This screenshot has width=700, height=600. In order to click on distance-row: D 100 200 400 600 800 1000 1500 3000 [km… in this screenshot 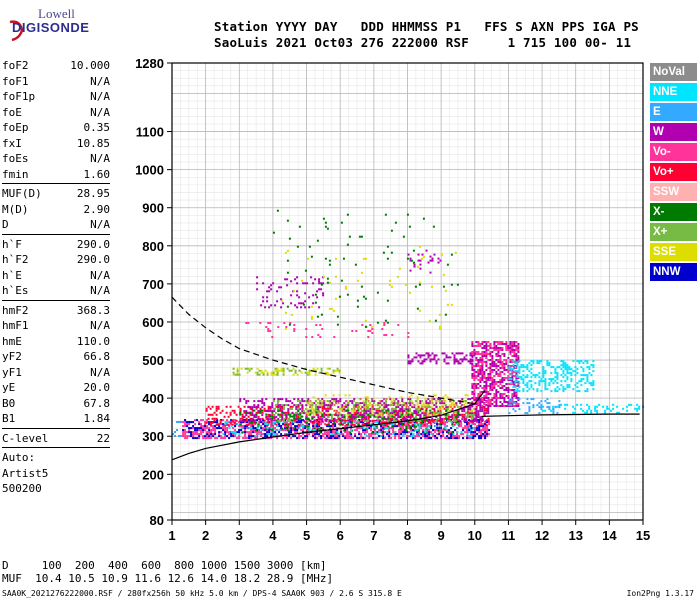, I will do `click(164, 565)`.